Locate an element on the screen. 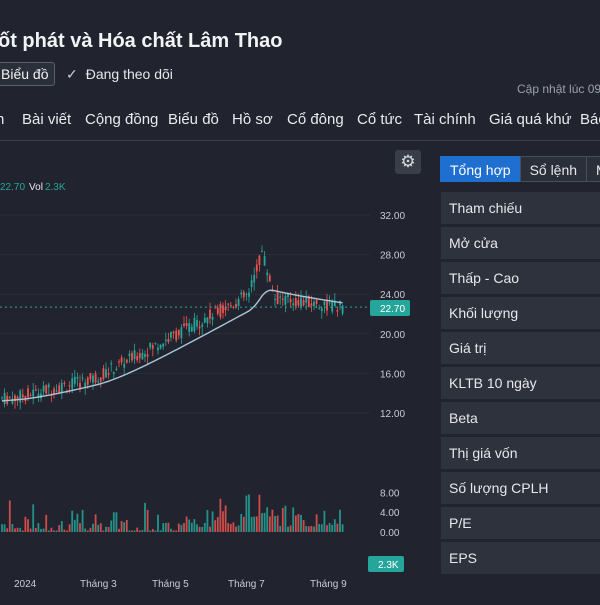 The height and width of the screenshot is (605, 600). price-tick-label: 12.00 is located at coordinates (392, 414).